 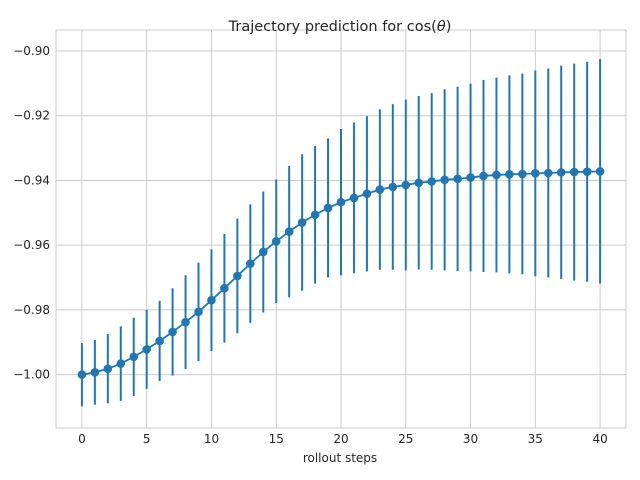 I want to click on chart-title-suffix: ), so click(x=449, y=27).